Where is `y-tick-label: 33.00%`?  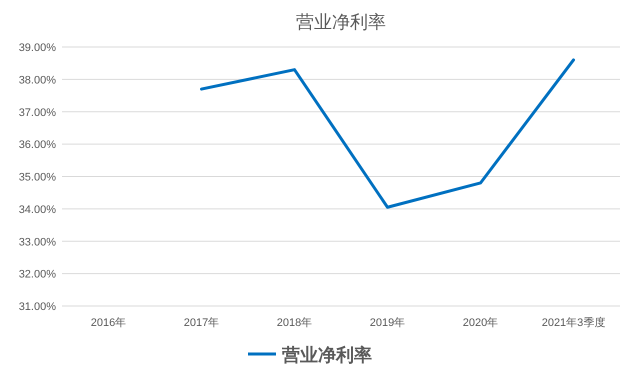 y-tick-label: 33.00% is located at coordinates (37, 242).